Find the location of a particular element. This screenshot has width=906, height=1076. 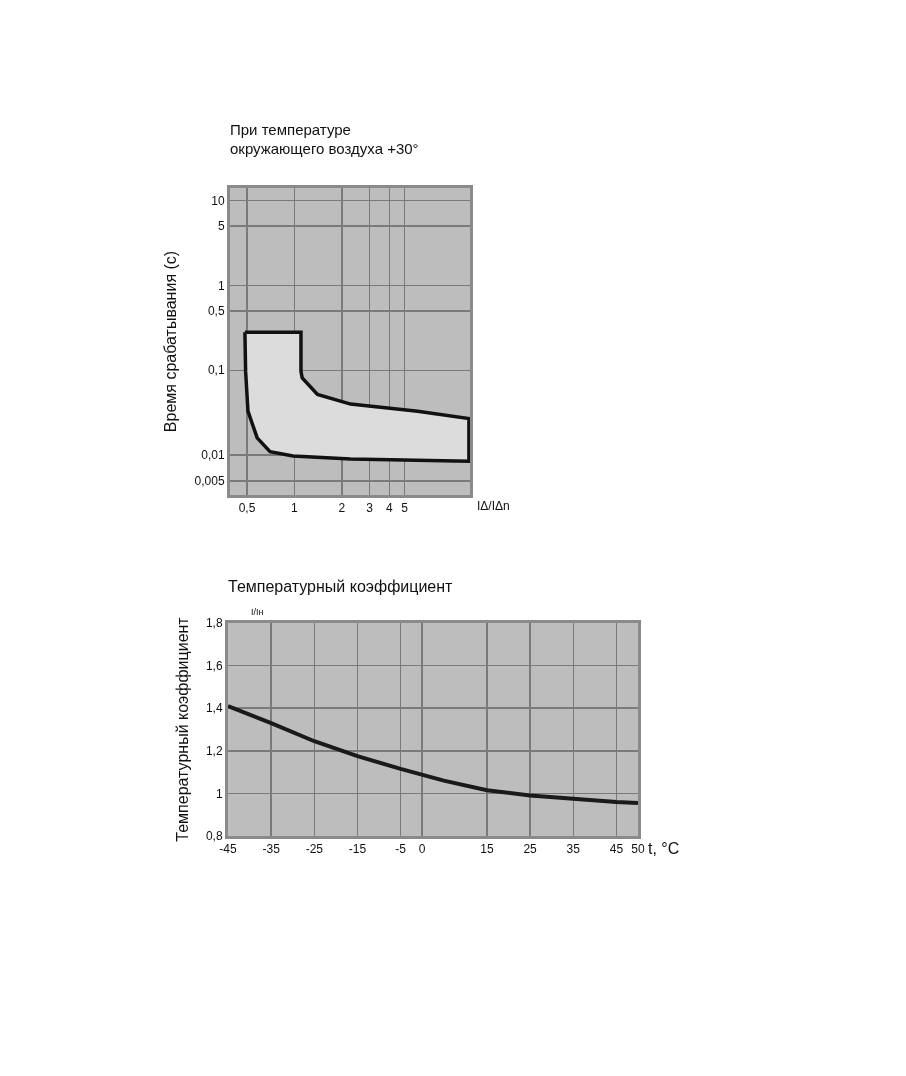

y-tick-label: 5 is located at coordinates (221, 226).